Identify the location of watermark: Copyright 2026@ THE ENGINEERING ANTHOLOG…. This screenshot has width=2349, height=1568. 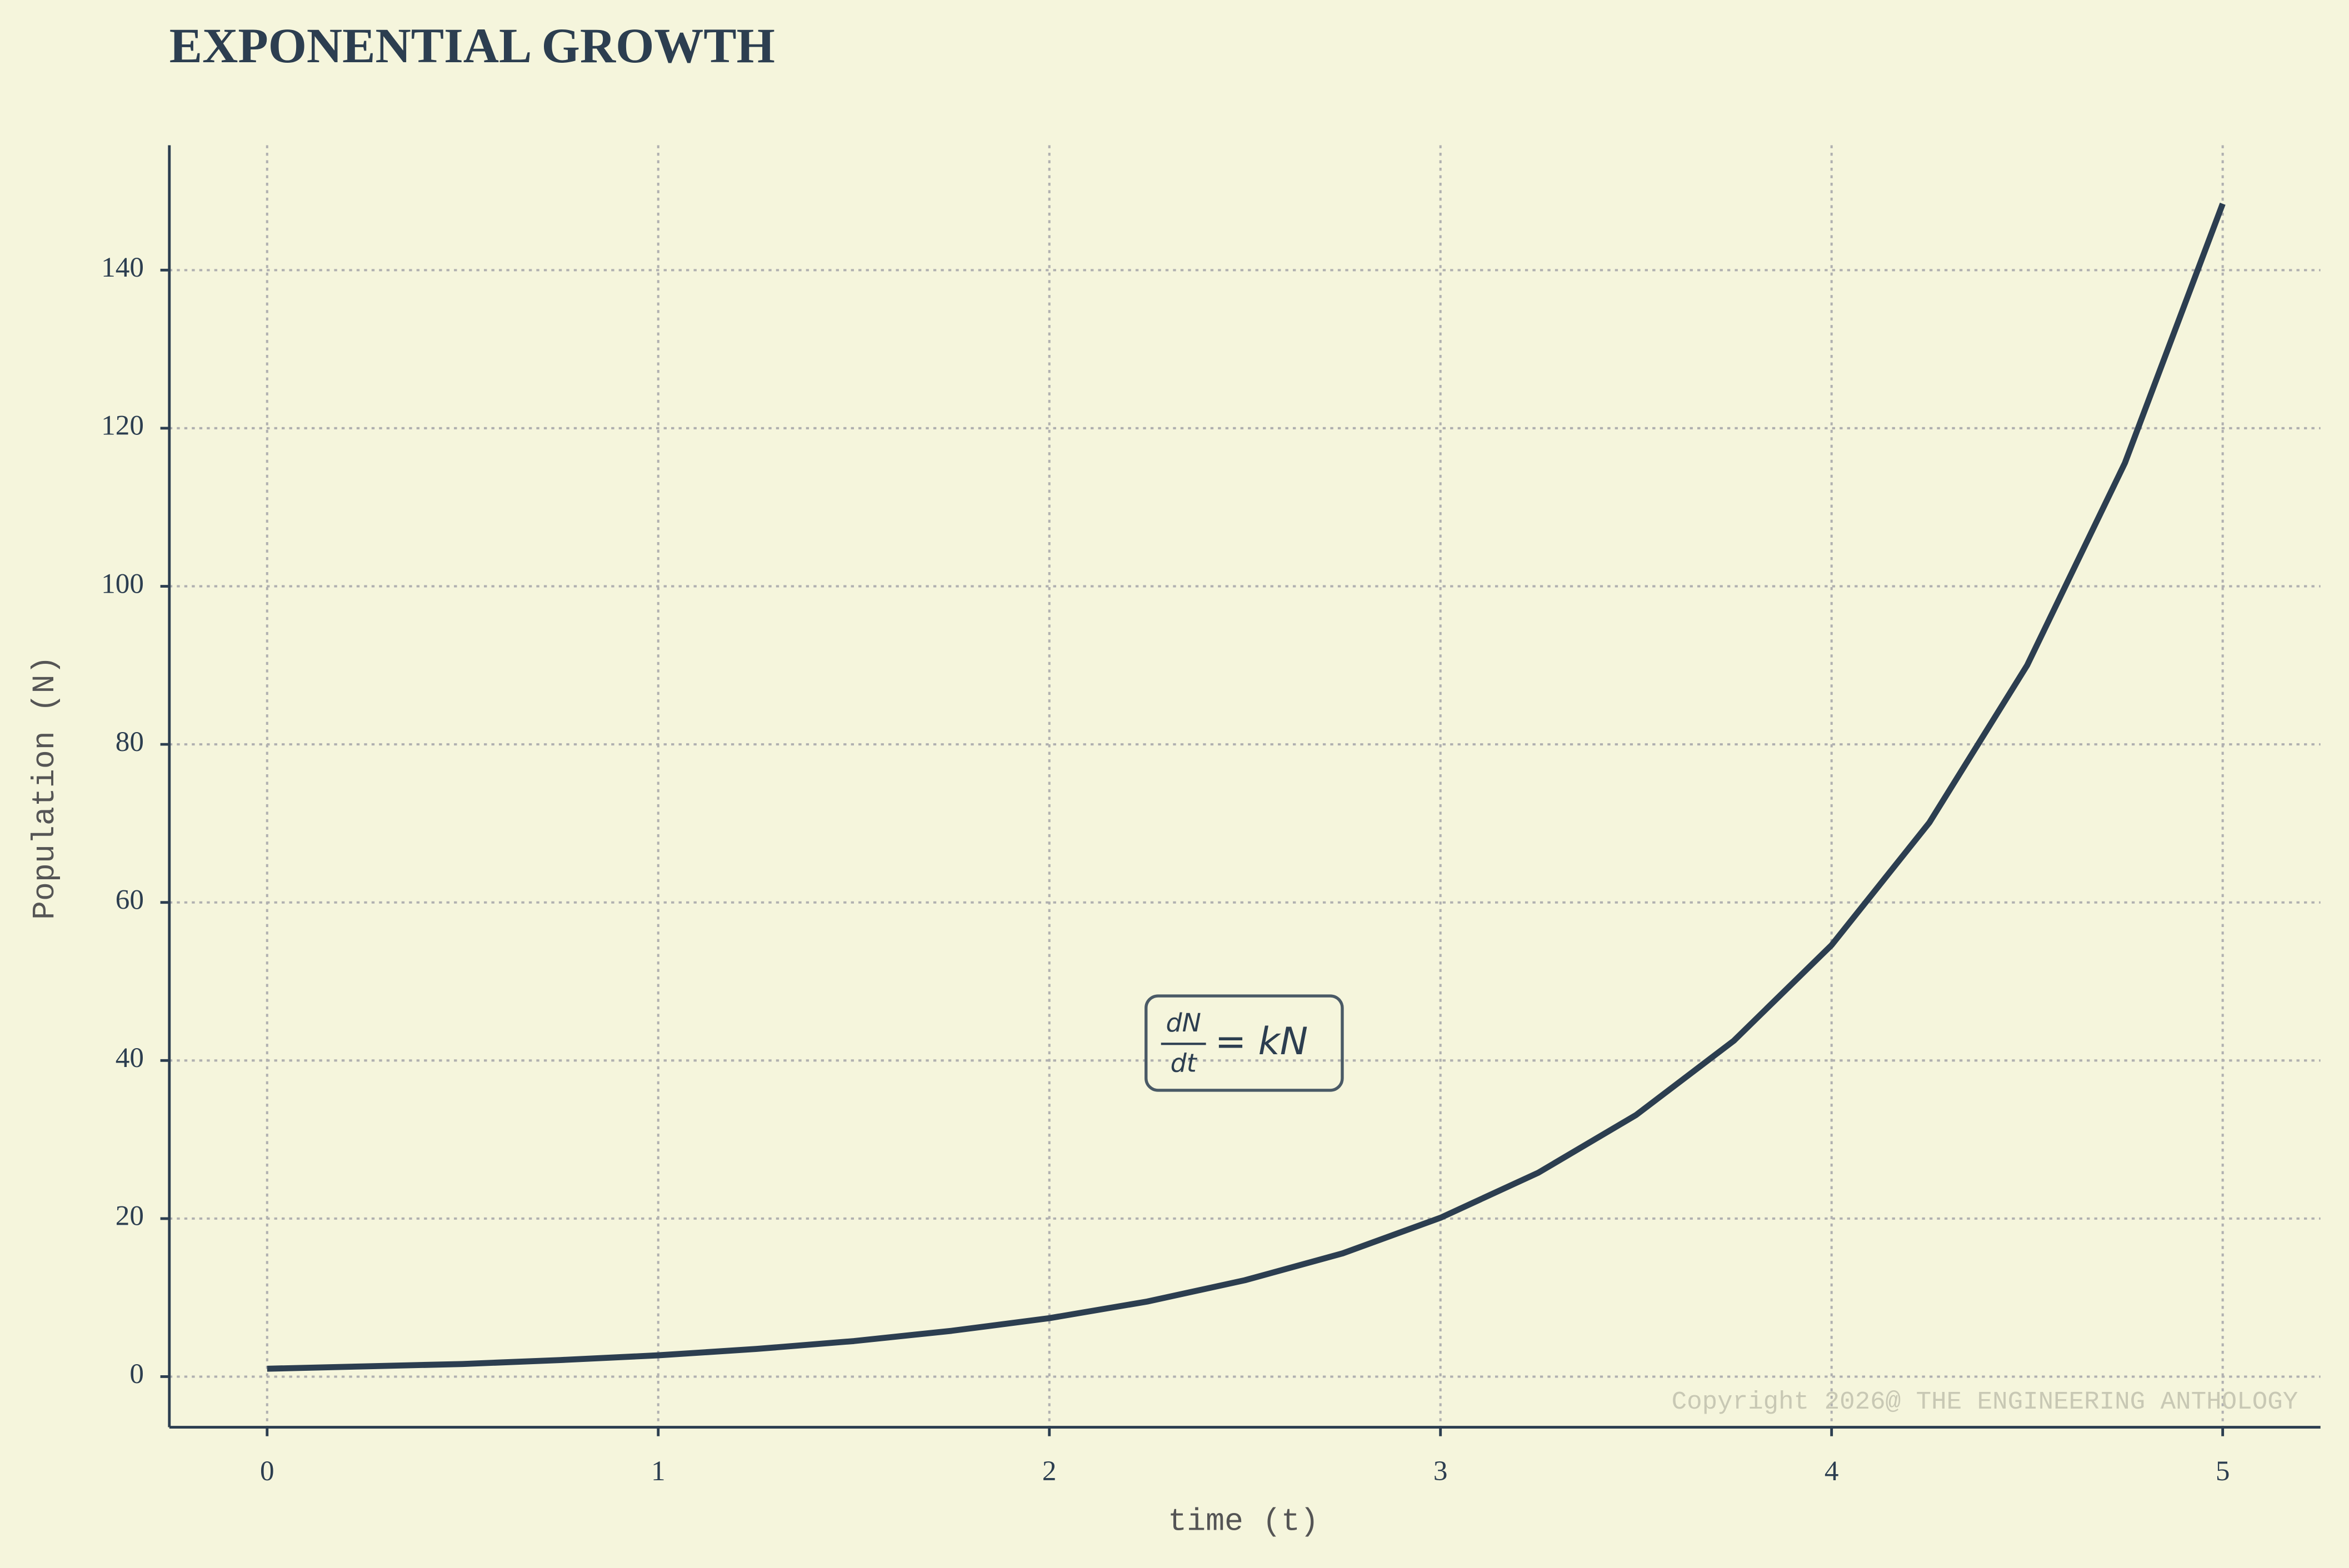
(1985, 1401).